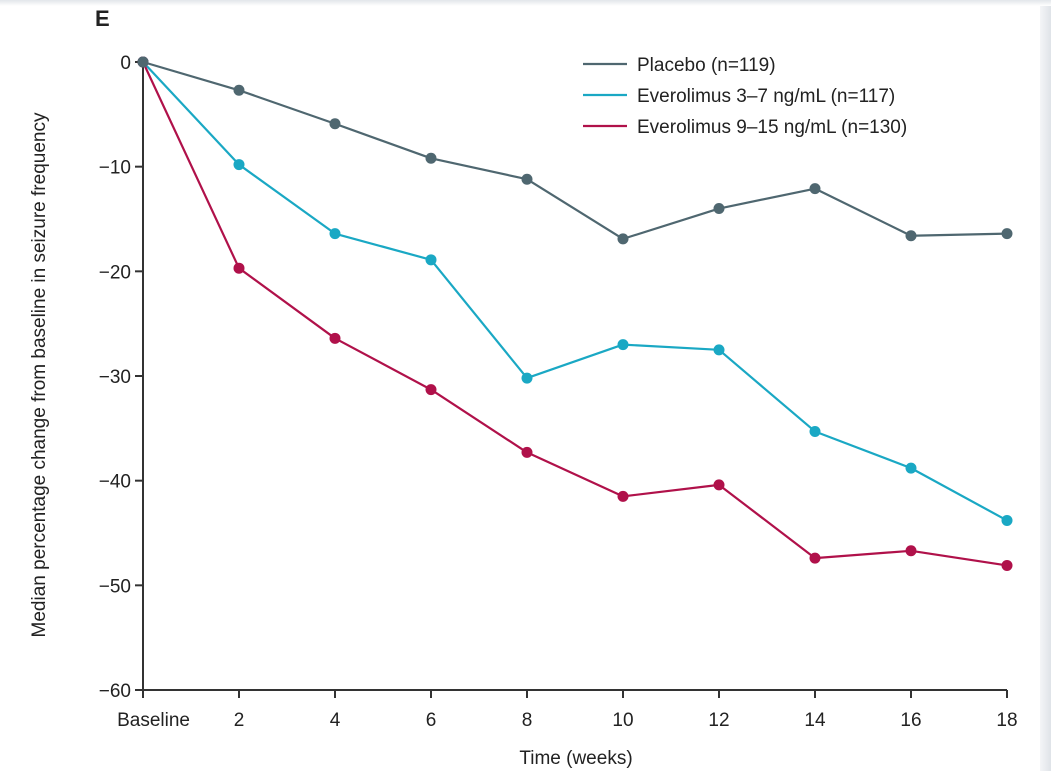 Image resolution: width=1051 pixels, height=776 pixels. What do you see at coordinates (527, 720) in the screenshot?
I see `x-tick-label: 8` at bounding box center [527, 720].